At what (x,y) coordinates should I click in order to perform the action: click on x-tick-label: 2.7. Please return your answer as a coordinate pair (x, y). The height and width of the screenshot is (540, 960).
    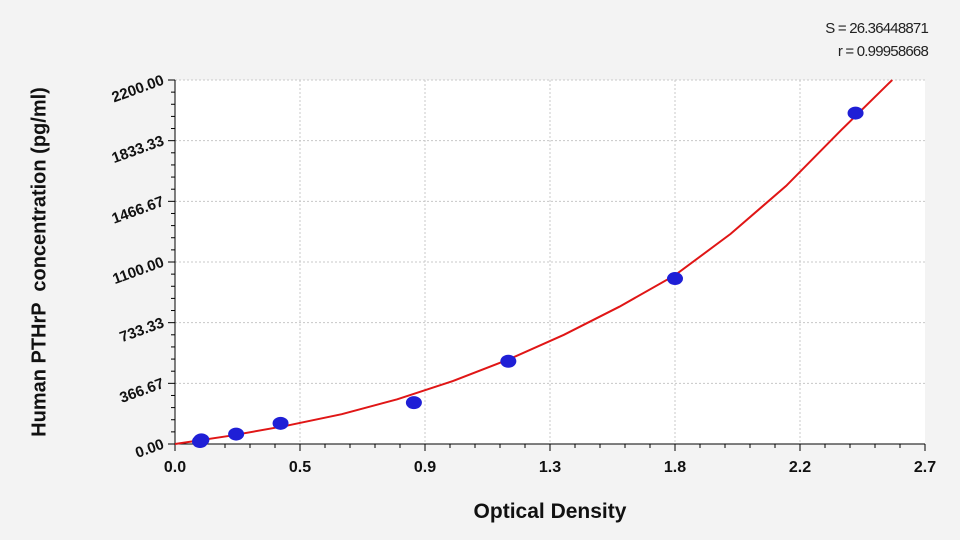
    Looking at the image, I should click on (925, 467).